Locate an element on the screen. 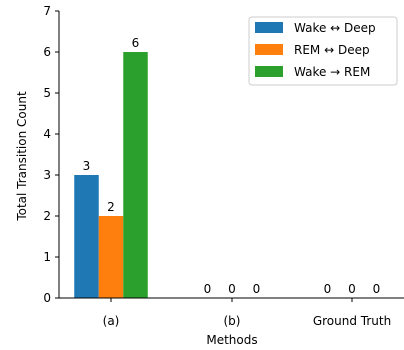 The width and height of the screenshot is (404, 350). y-tick-label: 2 is located at coordinates (47, 216).